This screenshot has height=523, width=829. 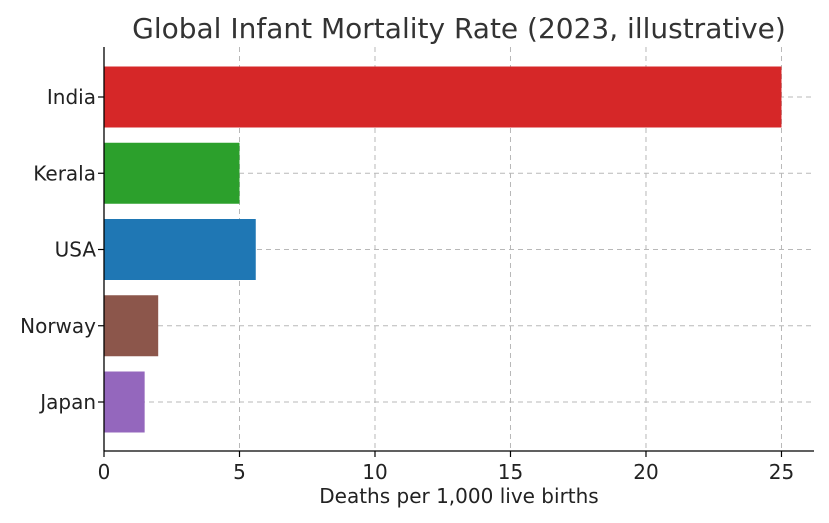 What do you see at coordinates (76, 250) in the screenshot?
I see `y-tick-label-usa: USA` at bounding box center [76, 250].